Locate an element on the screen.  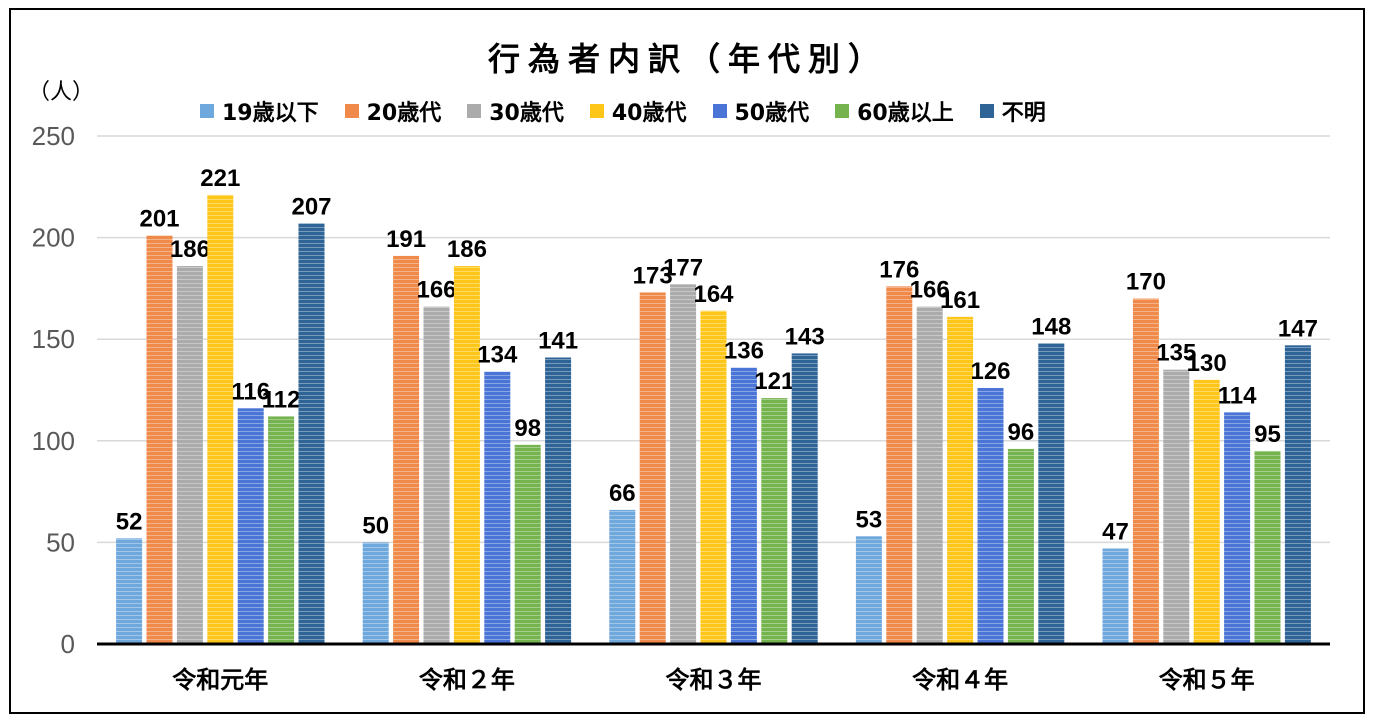
data-label: 112 is located at coordinates (281, 399).